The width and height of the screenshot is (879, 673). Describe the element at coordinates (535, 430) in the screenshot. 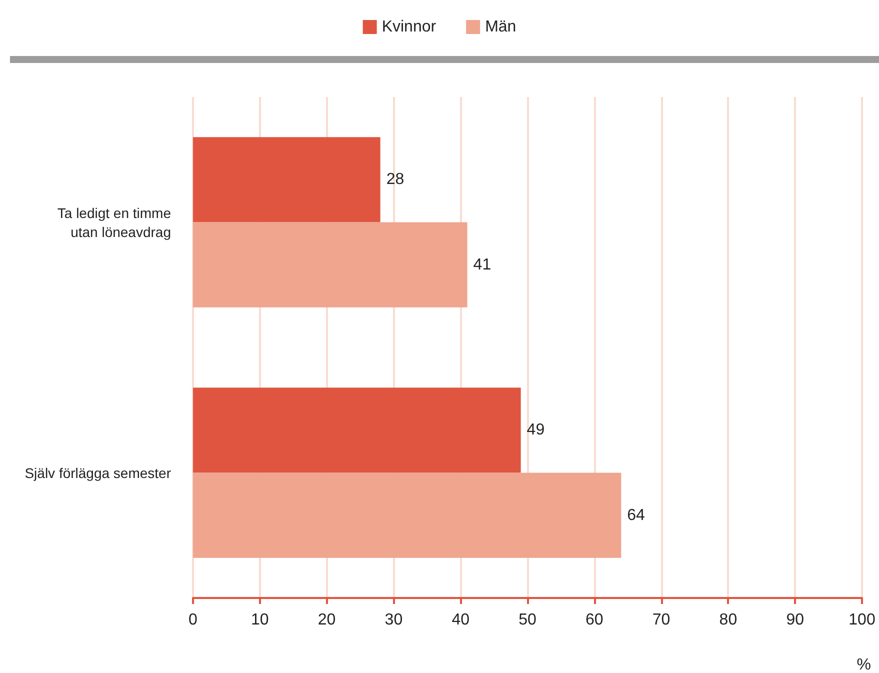

I see `data-label: 49` at that location.